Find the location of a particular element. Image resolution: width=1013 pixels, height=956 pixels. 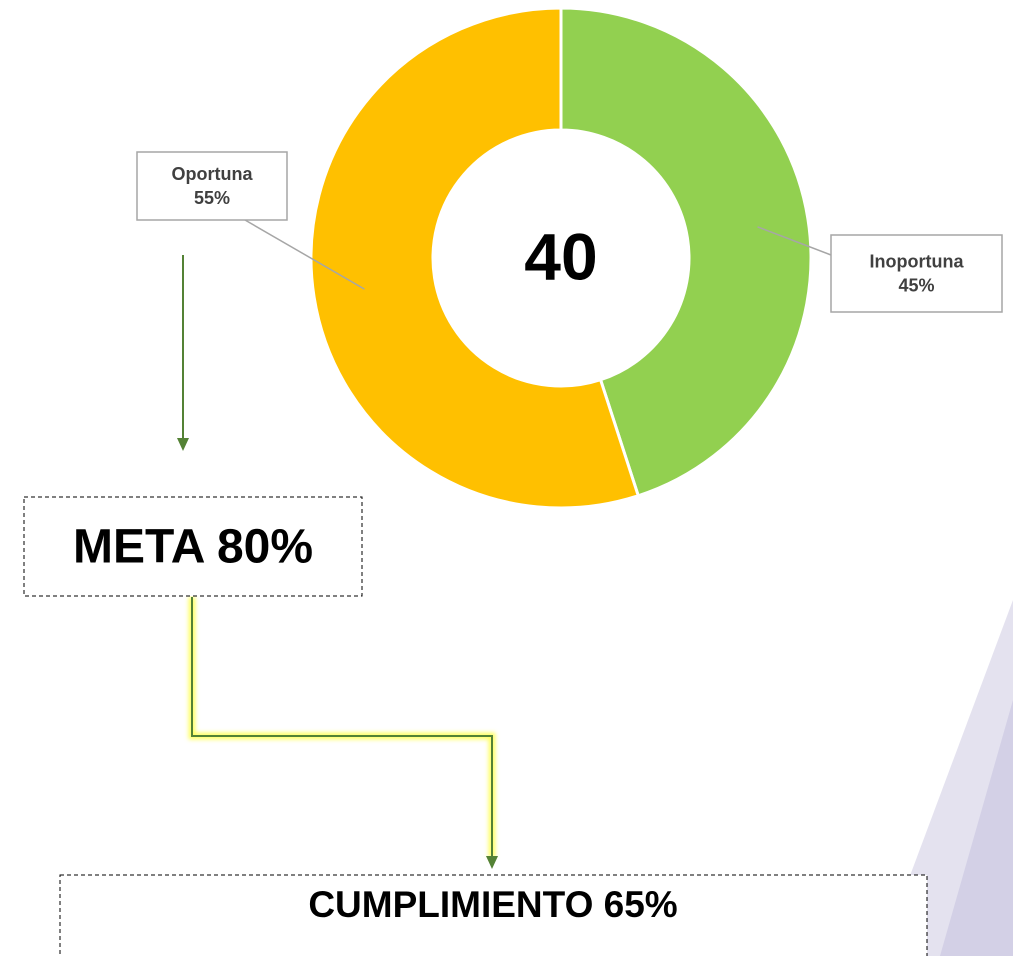

result-label: CUMPLIMIENTO 65% is located at coordinates (492, 904).